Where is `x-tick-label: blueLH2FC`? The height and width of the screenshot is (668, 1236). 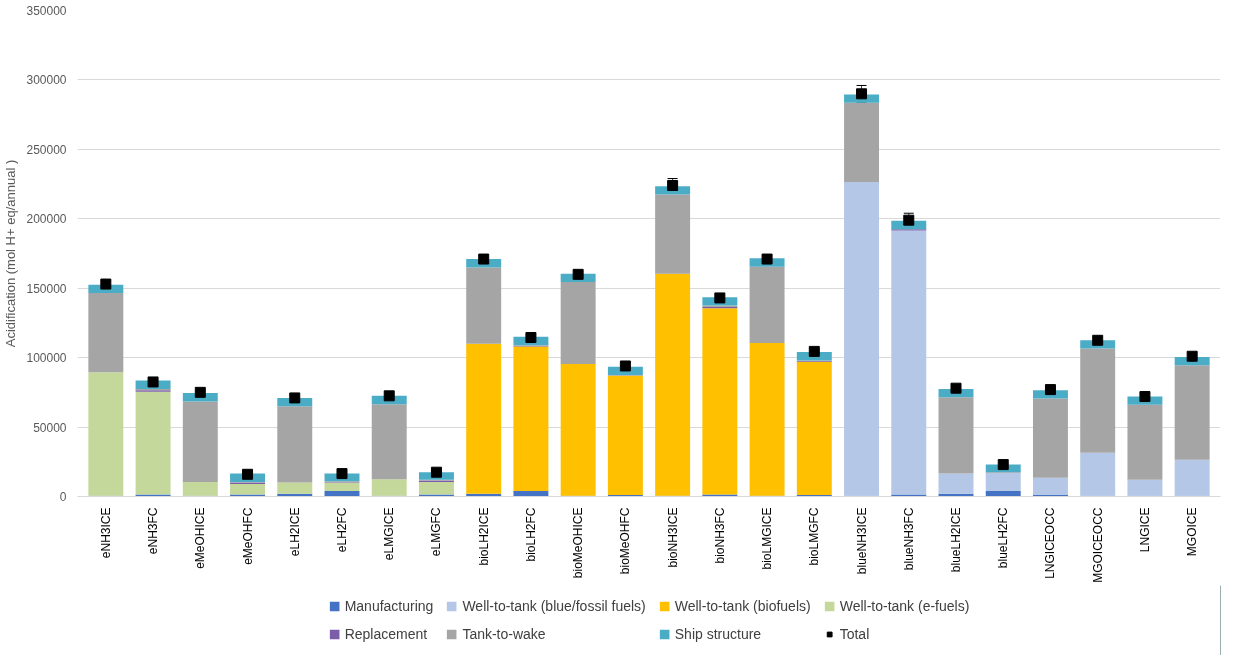
x-tick-label: blueLH2FC is located at coordinates (1003, 538).